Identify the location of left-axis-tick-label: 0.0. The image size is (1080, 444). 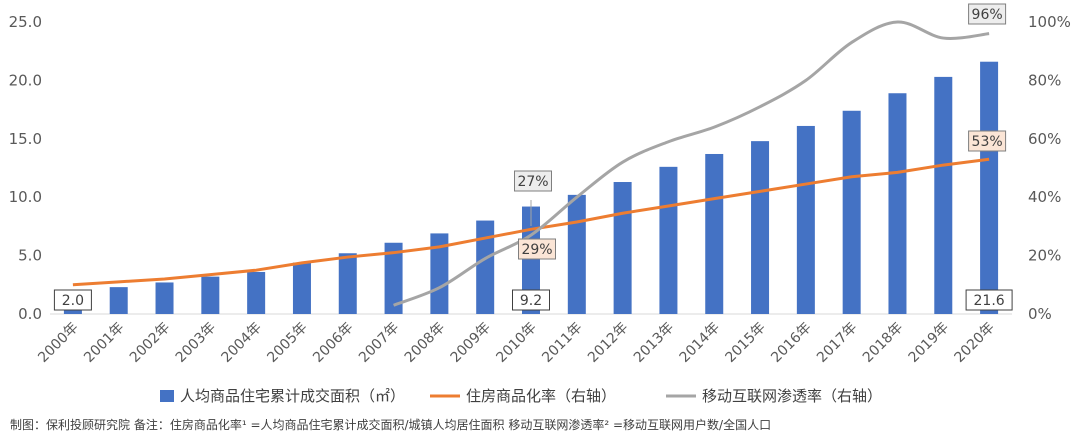
(30, 314).